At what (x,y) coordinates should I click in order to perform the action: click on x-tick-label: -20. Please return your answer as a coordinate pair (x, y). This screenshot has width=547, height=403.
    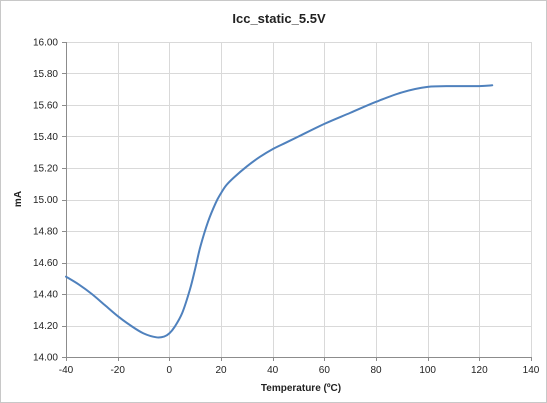
    Looking at the image, I should click on (117, 370).